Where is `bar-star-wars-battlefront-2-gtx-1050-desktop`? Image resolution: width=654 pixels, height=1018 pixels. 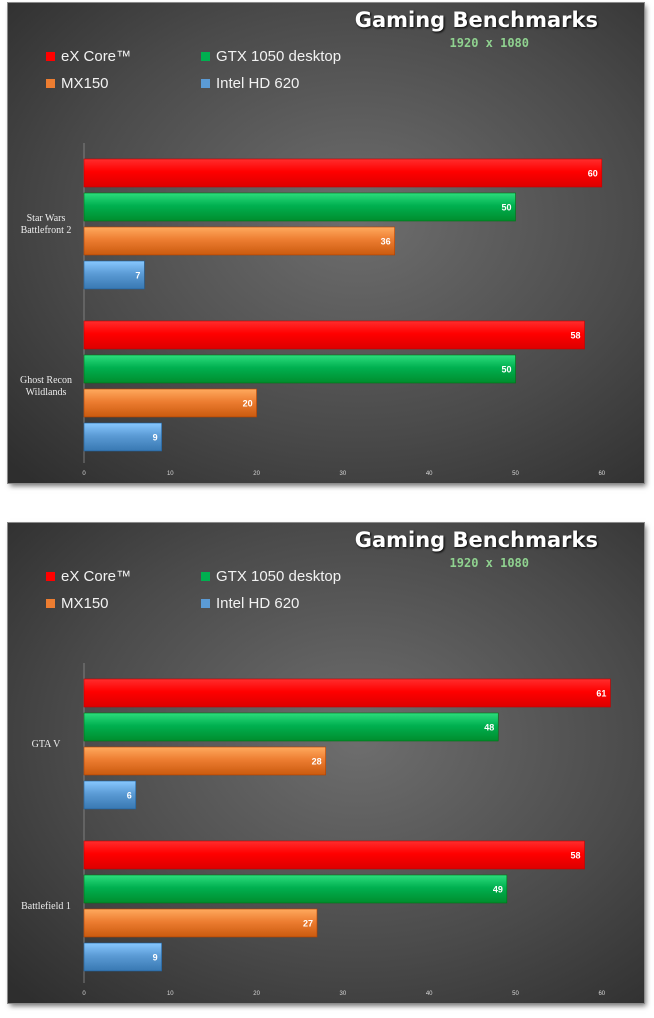
bar-star-wars-battlefront-2-gtx-1050-desktop is located at coordinates (299, 207).